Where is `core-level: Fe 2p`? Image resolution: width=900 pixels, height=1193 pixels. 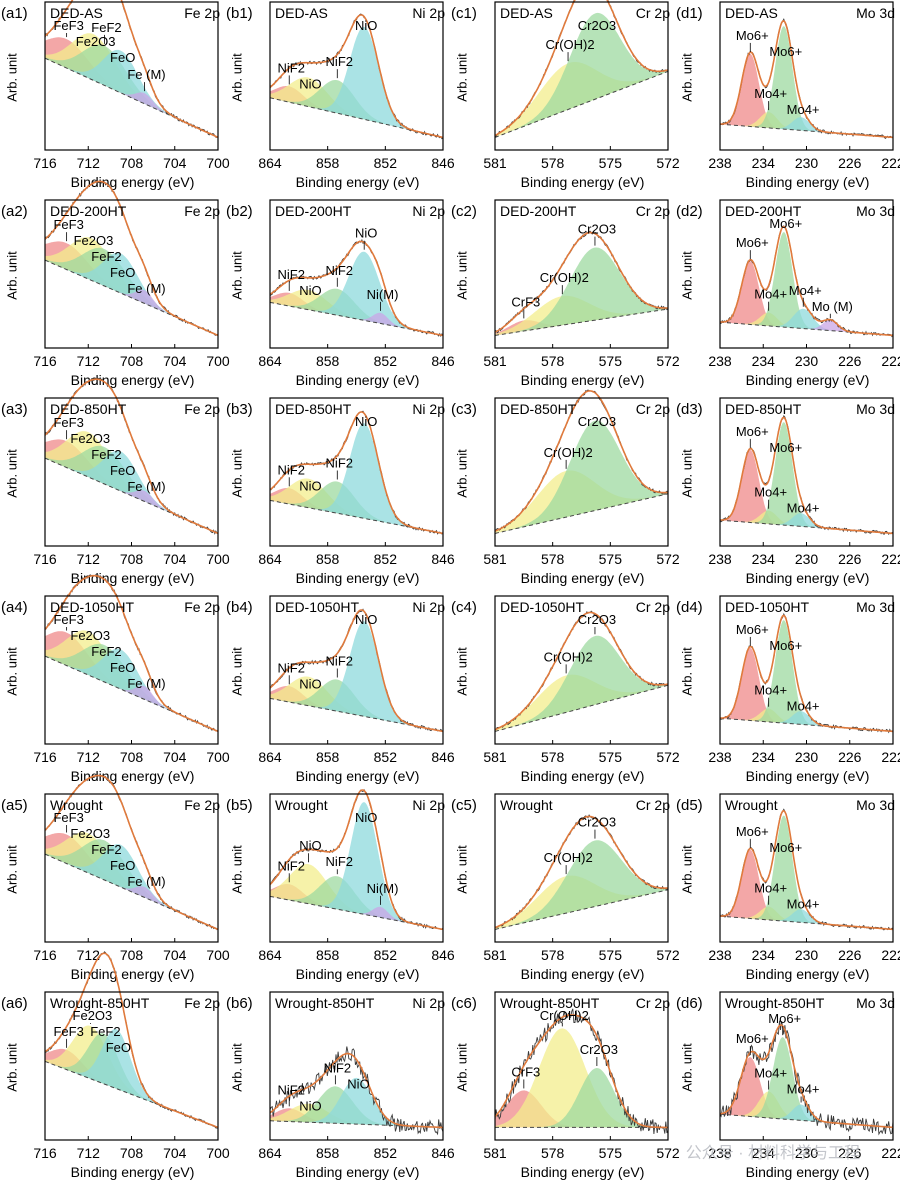 core-level: Fe 2p is located at coordinates (202, 1003).